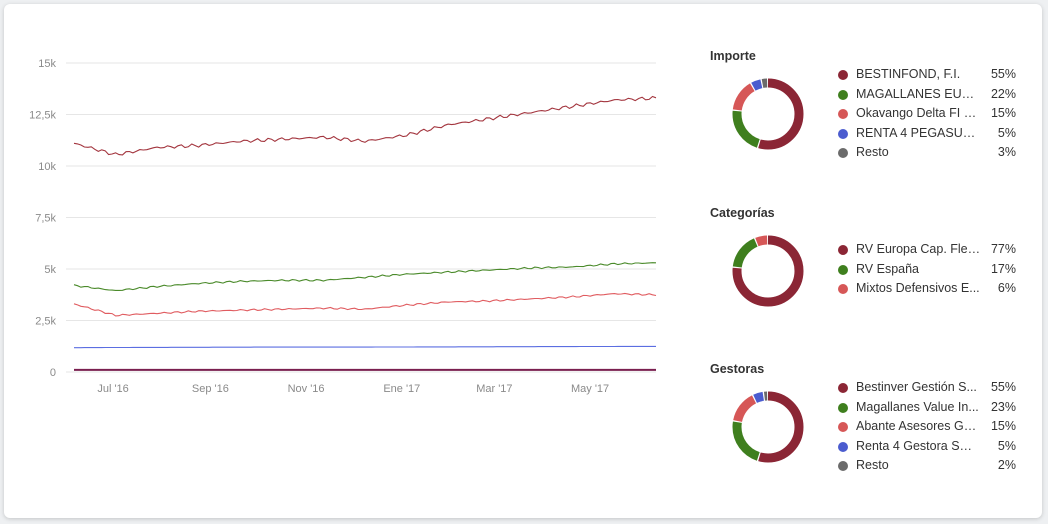 This screenshot has width=1048, height=524. Describe the element at coordinates (927, 466) in the screenshot. I see `legend-item: Resto 2%` at that location.